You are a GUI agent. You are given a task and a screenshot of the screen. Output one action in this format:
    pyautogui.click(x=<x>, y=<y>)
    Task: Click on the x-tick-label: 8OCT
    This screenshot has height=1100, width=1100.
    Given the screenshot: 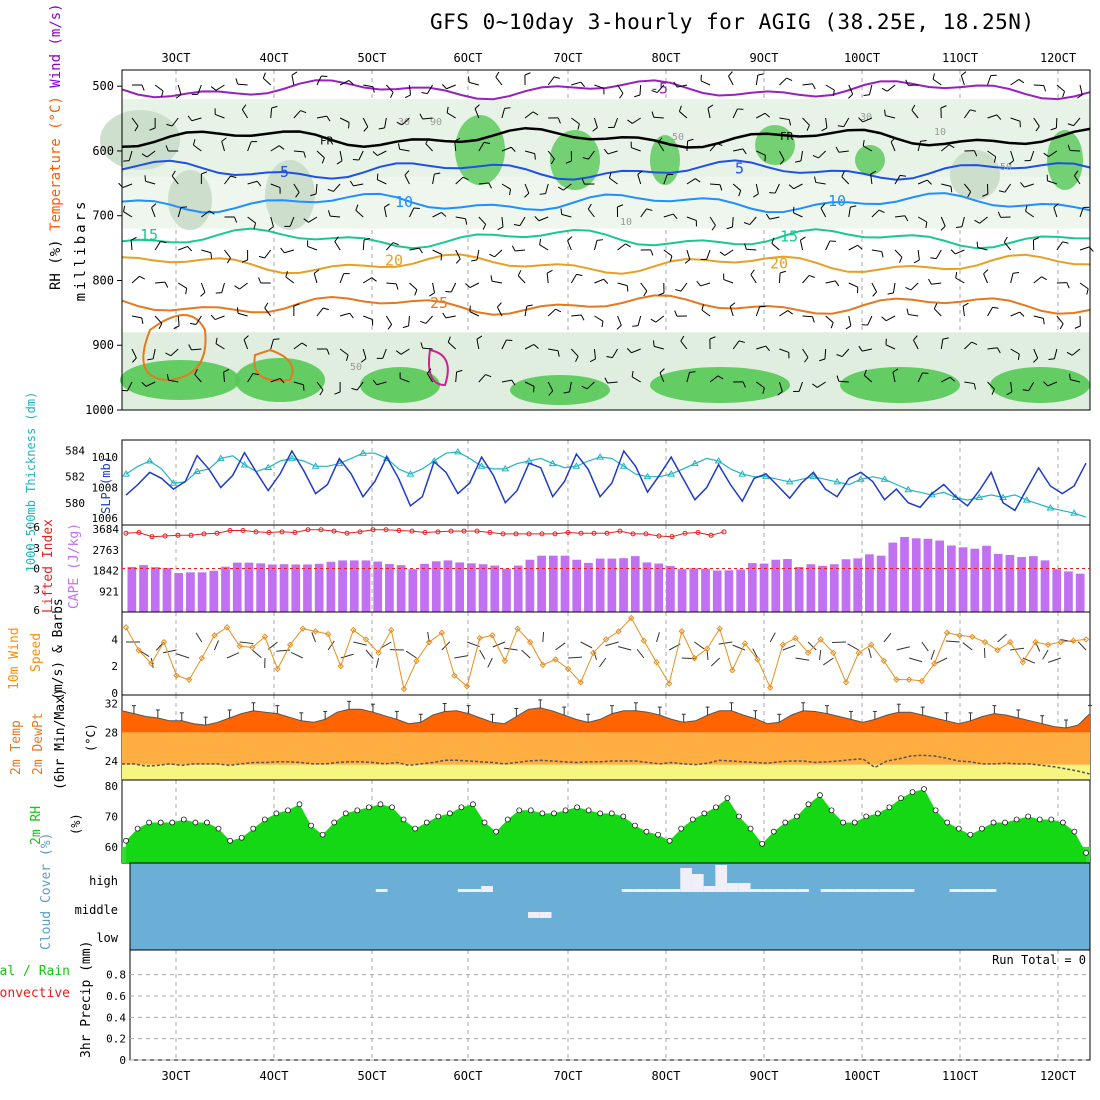 What is the action you would take?
    pyautogui.click(x=666, y=1076)
    